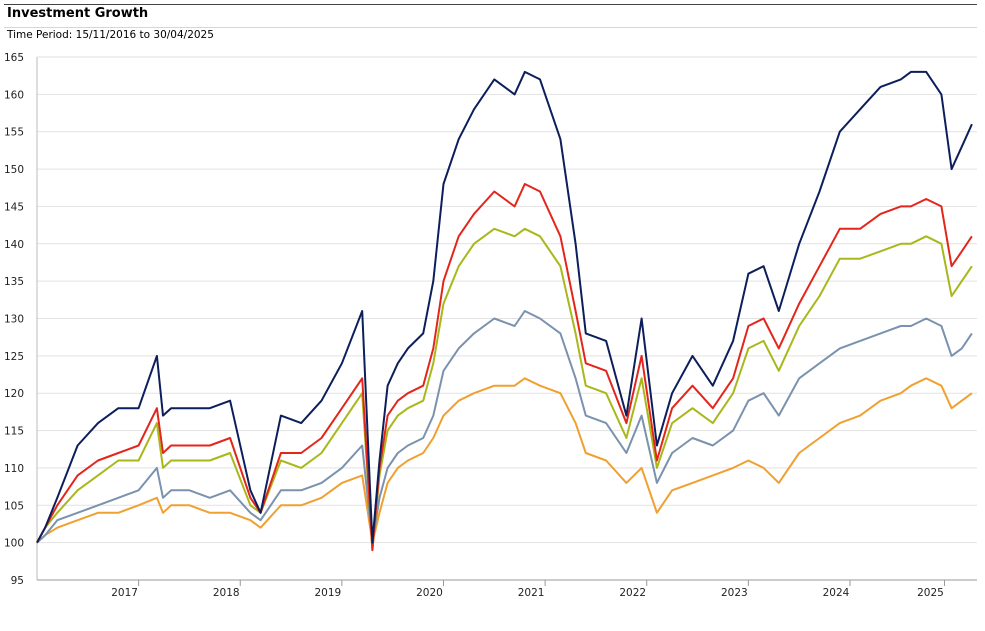 This screenshot has height=631, width=985. What do you see at coordinates (17, 581) in the screenshot?
I see `y-tick-label: 95` at bounding box center [17, 581].